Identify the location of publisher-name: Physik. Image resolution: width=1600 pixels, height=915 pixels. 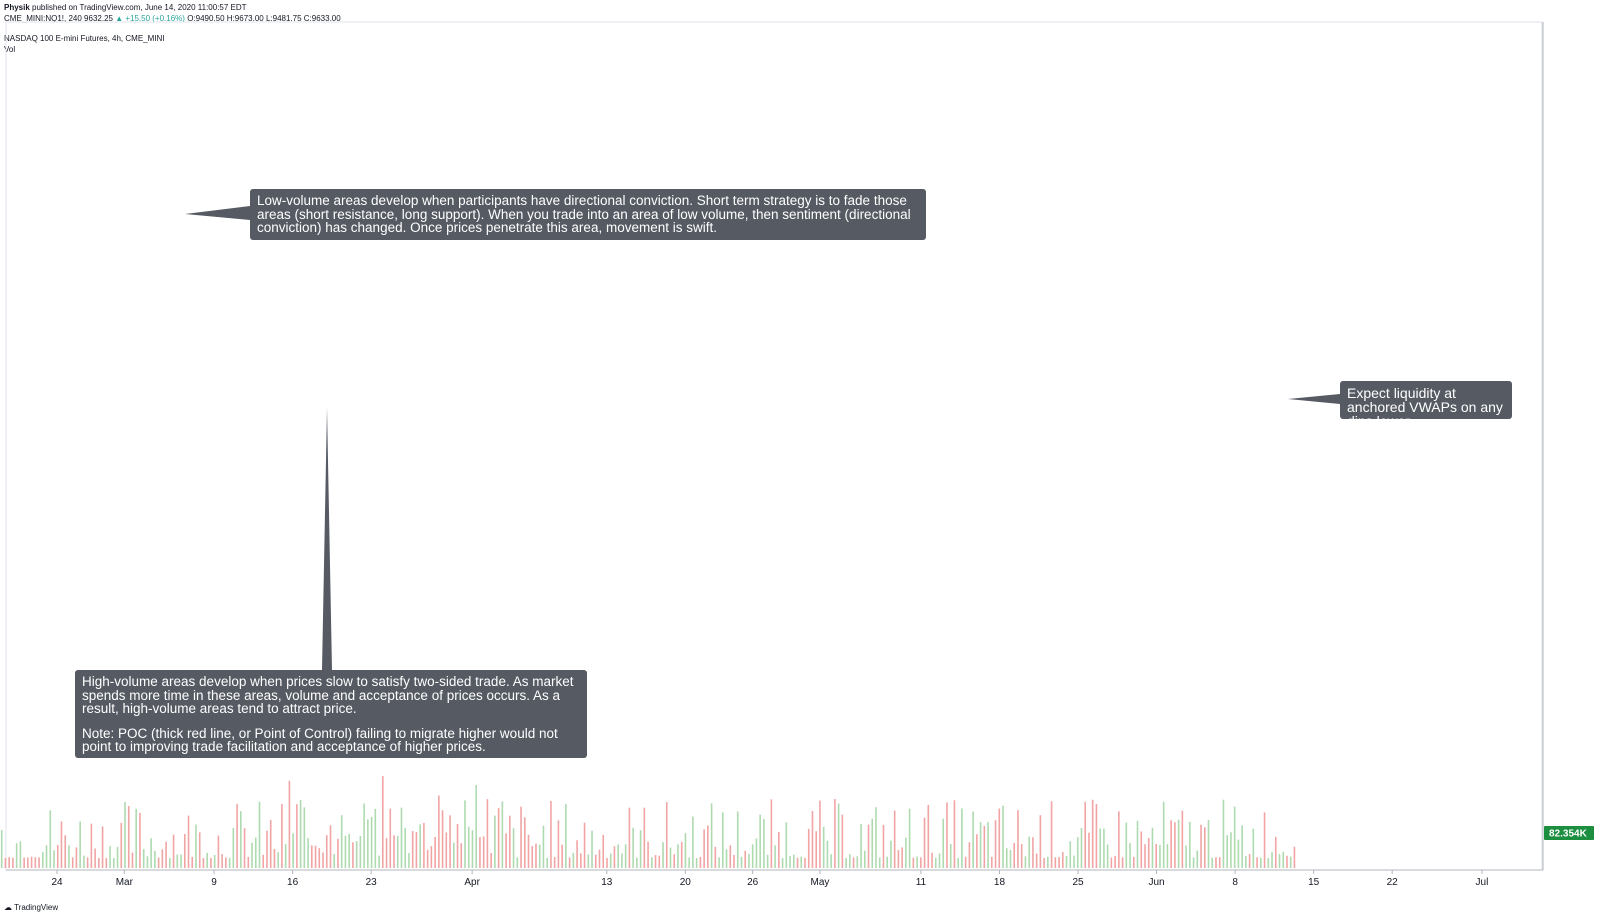
(17, 7).